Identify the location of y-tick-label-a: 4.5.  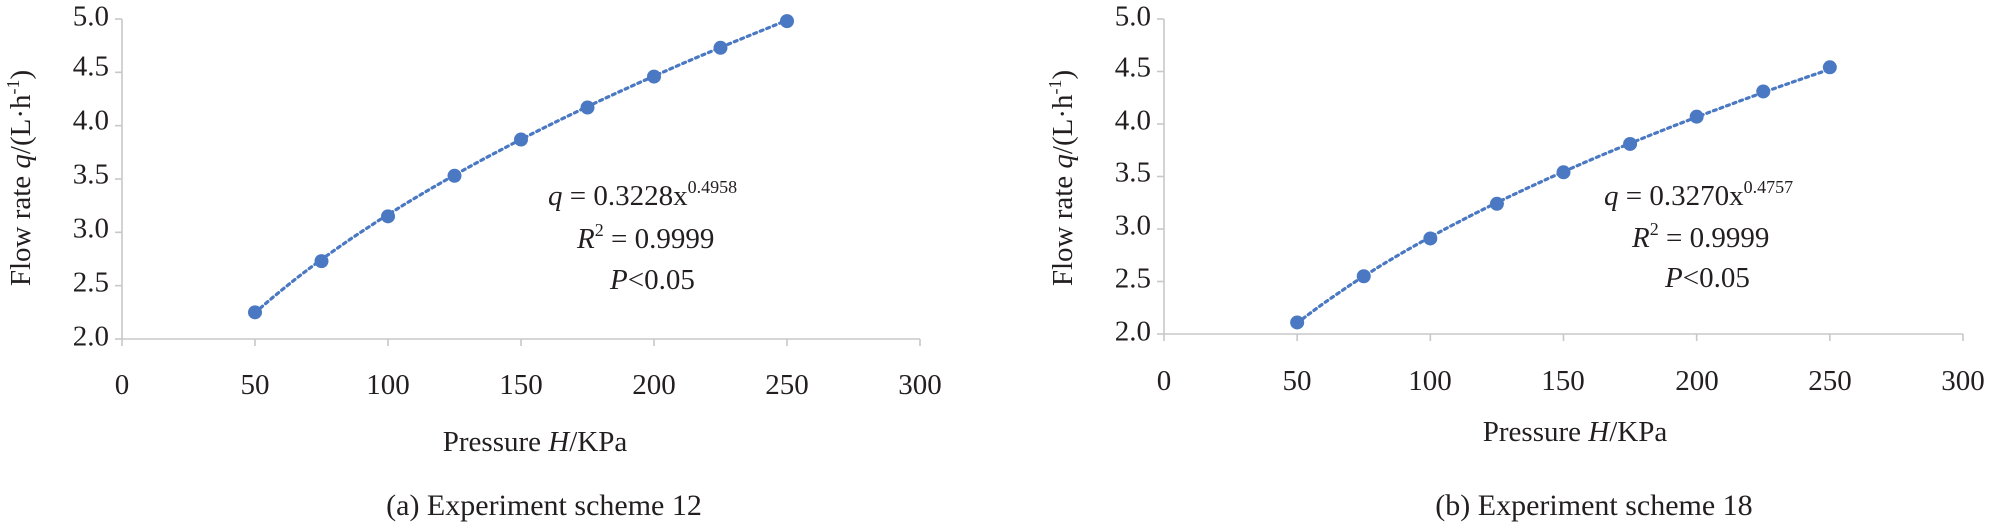
(91, 67).